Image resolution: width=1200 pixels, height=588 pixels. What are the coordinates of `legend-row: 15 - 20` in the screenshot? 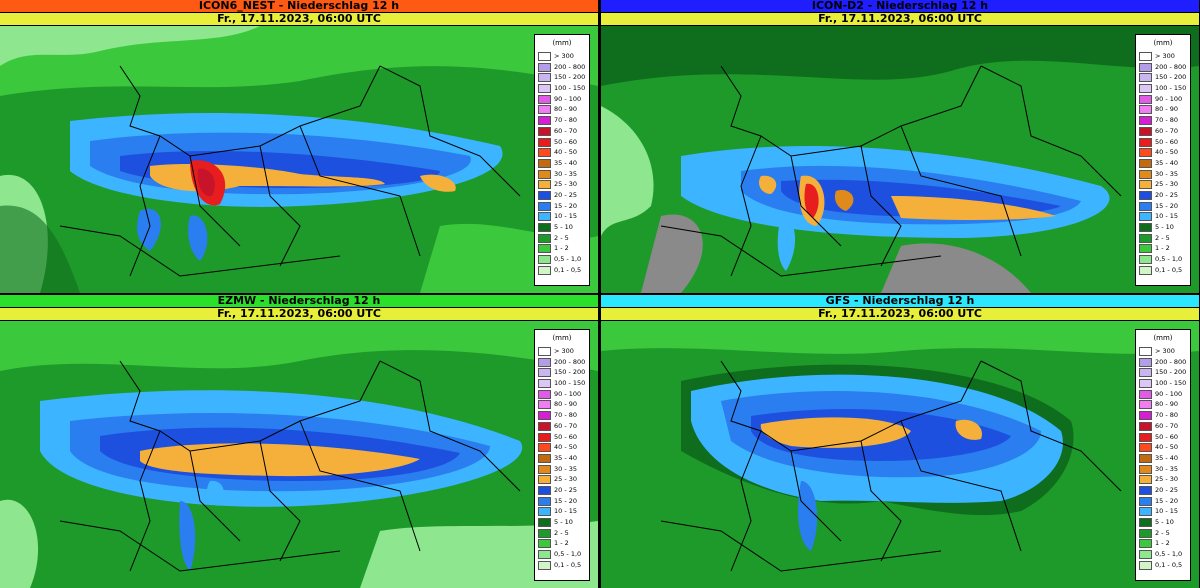 It's located at (562, 206).